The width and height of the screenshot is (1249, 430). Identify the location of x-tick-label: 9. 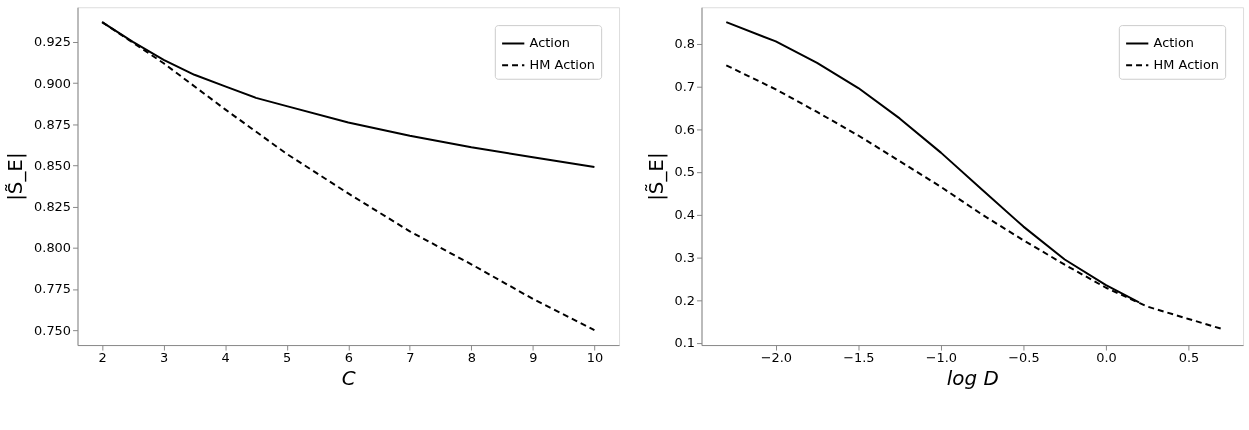
(533, 358).